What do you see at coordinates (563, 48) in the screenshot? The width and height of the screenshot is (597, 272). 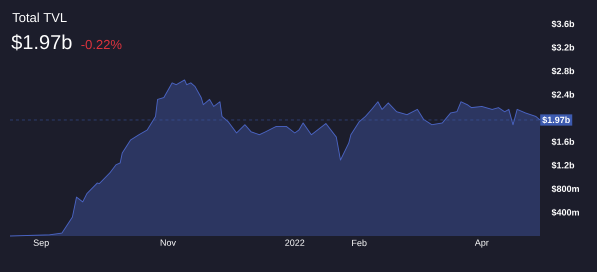 I see `y-tick-label: $3.2b` at bounding box center [563, 48].